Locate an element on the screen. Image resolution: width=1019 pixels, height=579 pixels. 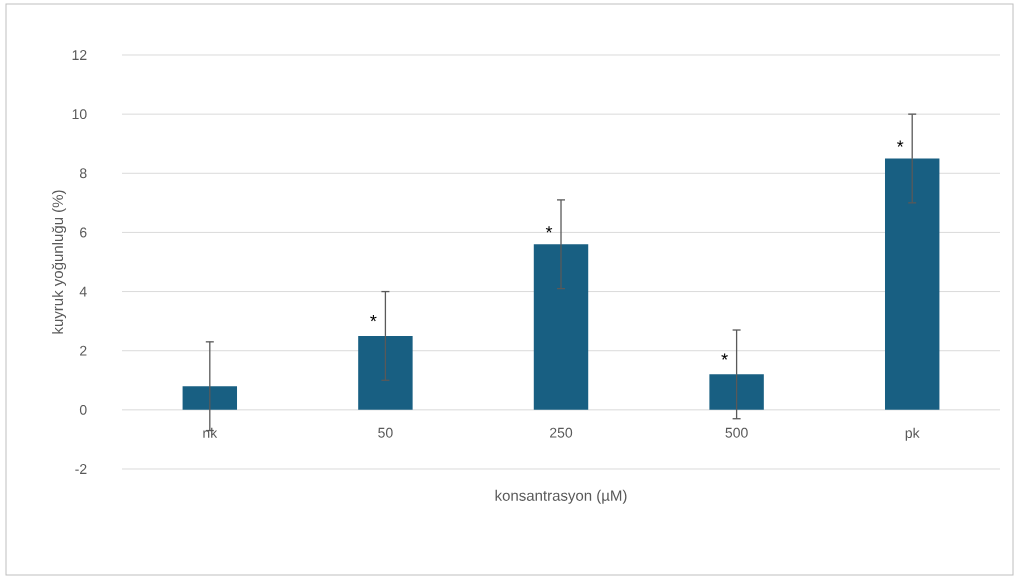
y-axis-title: kuyruk yoğunluğu (%) is located at coordinates (59, 262).